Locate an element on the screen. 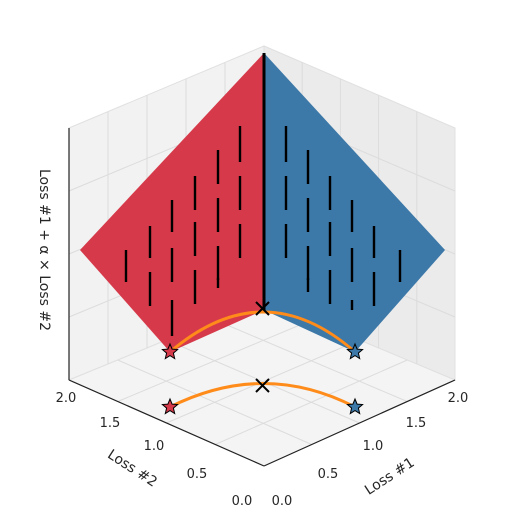 Image resolution: width=512 pixels, height=512 pixels. star-markers is located at coordinates (262, 378).